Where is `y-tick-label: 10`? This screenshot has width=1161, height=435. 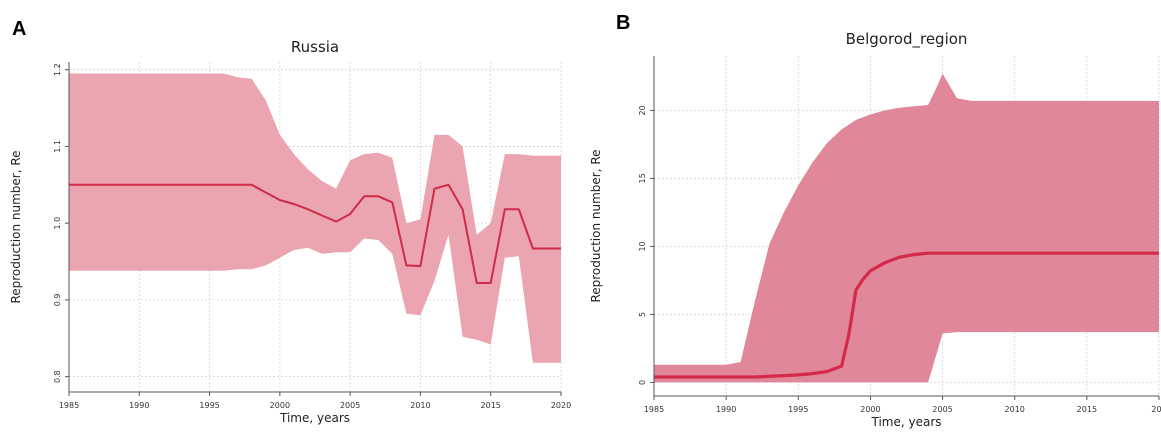 y-tick-label: 10 is located at coordinates (642, 246).